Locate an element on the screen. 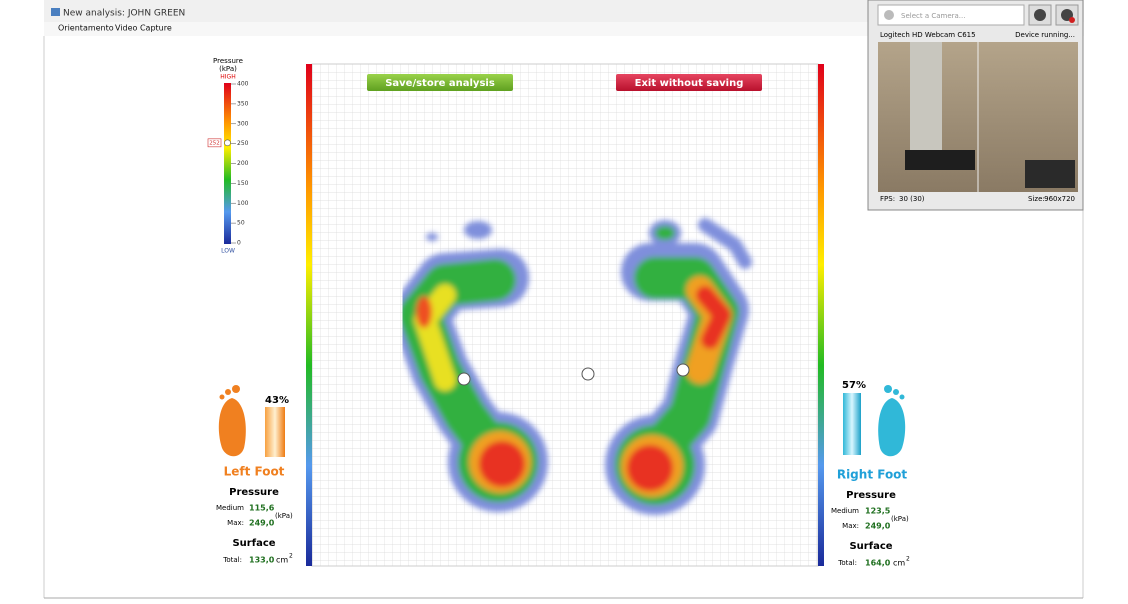 The width and height of the screenshot is (1128, 604). fps-value: 30 (30) is located at coordinates (912, 199).